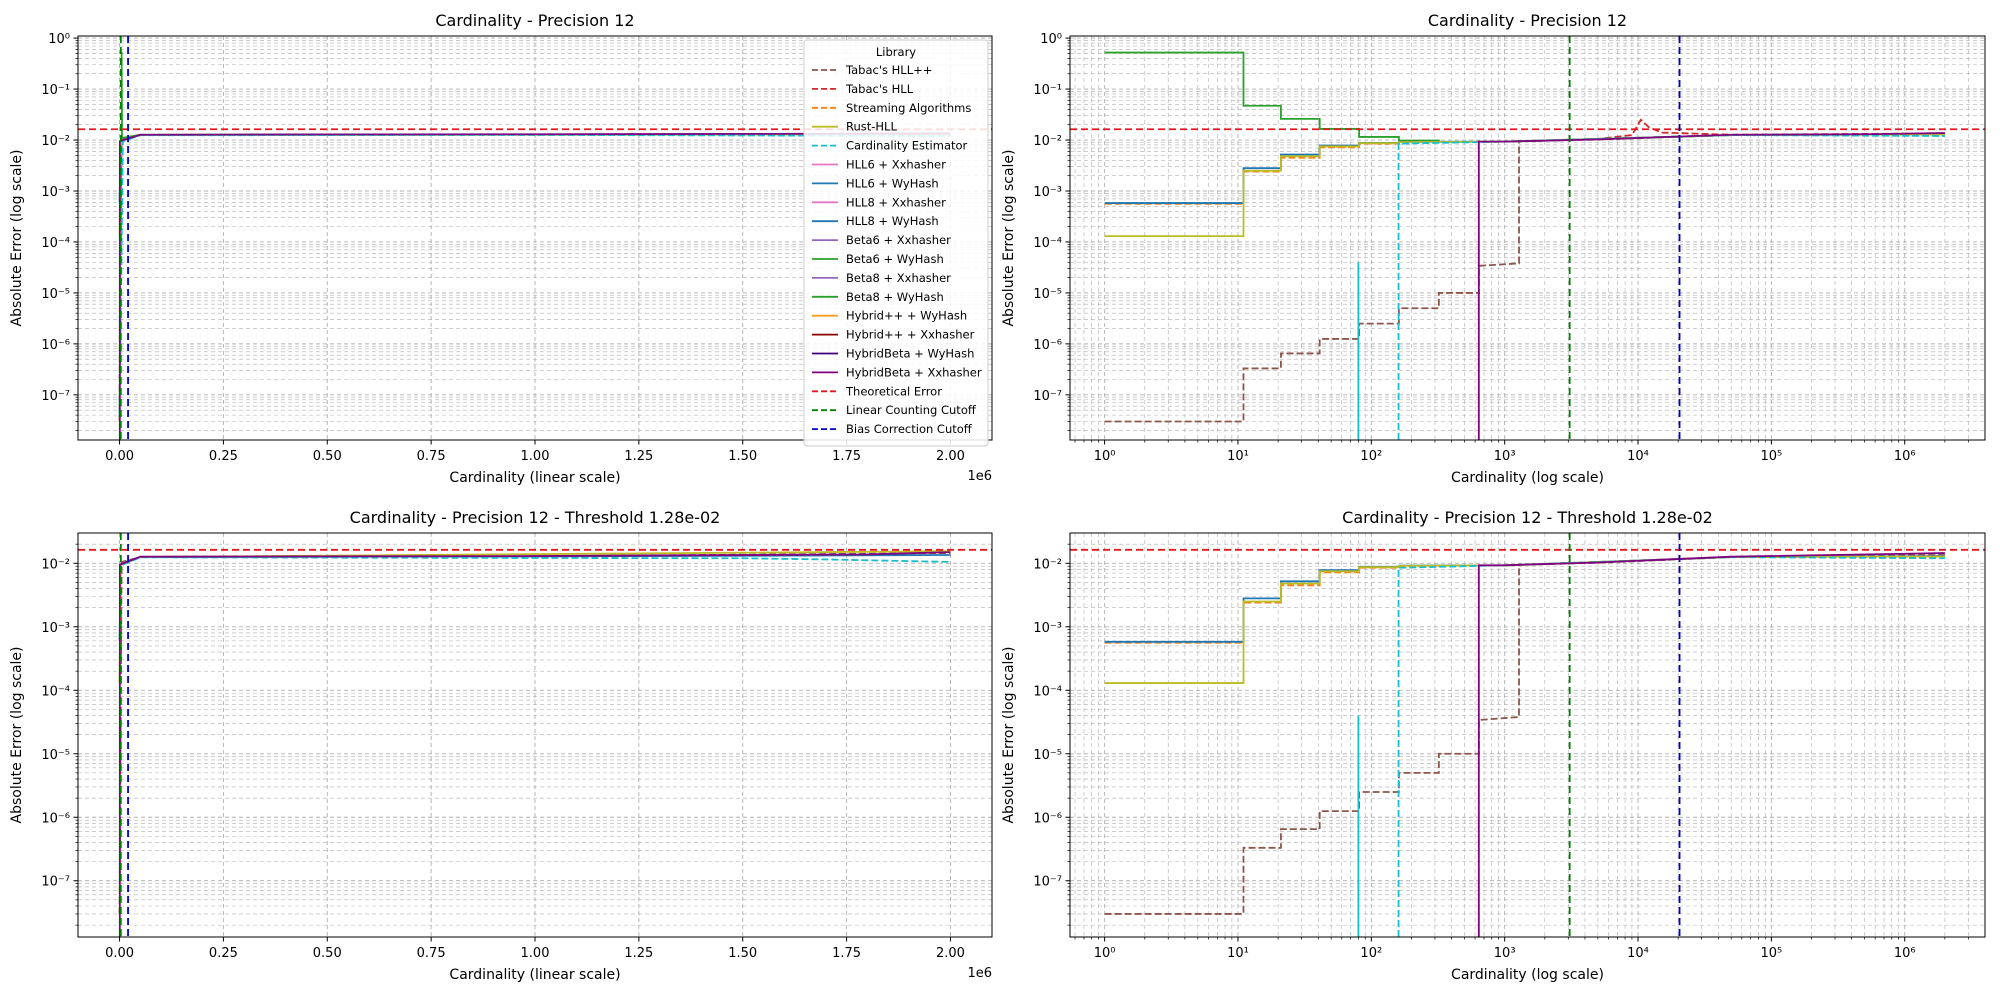 This screenshot has width=2000, height=1000. Describe the element at coordinates (1047, 243) in the screenshot. I see `y-tick-label: 10⁻⁴` at that location.